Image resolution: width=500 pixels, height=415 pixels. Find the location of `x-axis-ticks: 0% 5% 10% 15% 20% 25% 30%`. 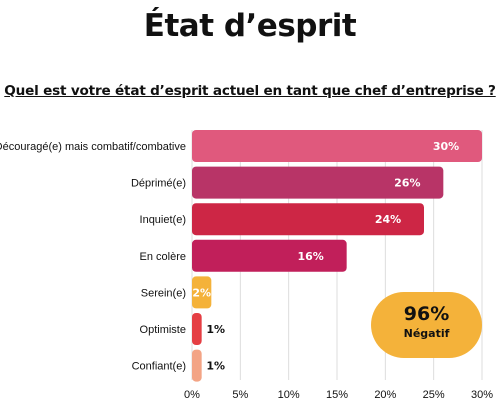

x-axis-ticks: 0% 5% 10% 15% 20% 25% 30% is located at coordinates (338, 395).